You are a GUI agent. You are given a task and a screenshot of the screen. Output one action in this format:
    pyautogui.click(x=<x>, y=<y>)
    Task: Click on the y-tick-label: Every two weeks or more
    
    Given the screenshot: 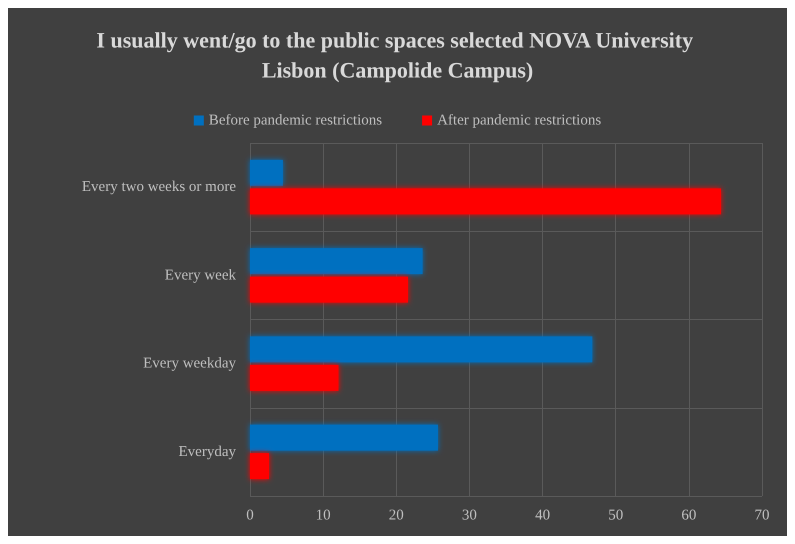 What is the action you would take?
    pyautogui.click(x=159, y=187)
    